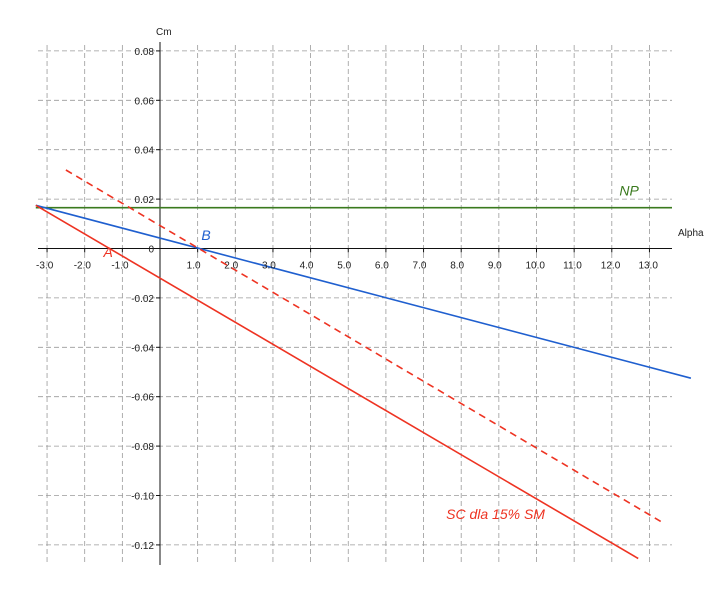  I want to click on x-tick-label: 10.0, so click(536, 266).